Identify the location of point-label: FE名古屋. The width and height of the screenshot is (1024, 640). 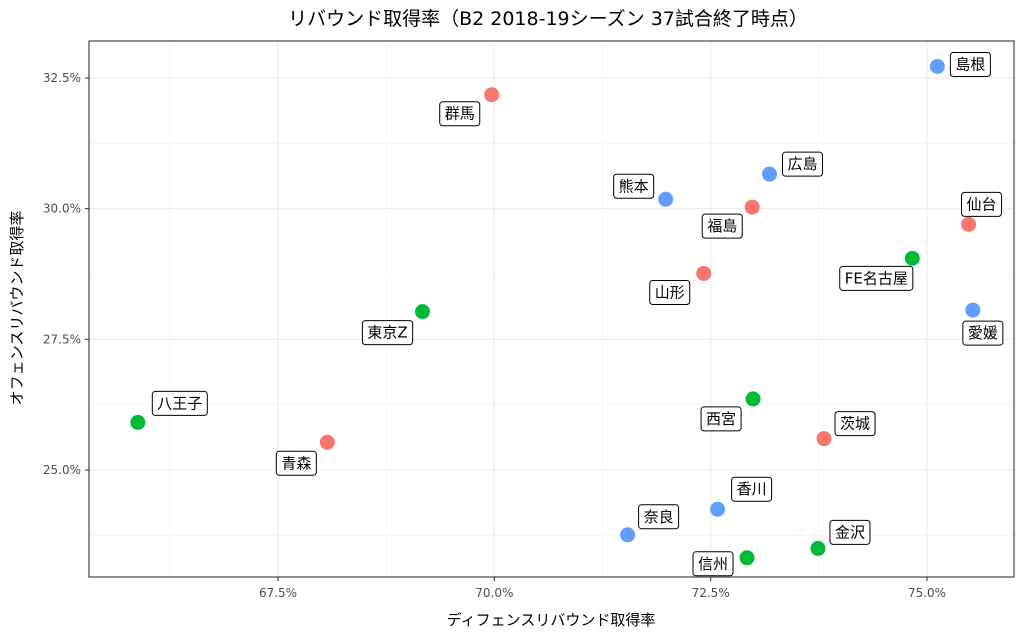
(876, 278).